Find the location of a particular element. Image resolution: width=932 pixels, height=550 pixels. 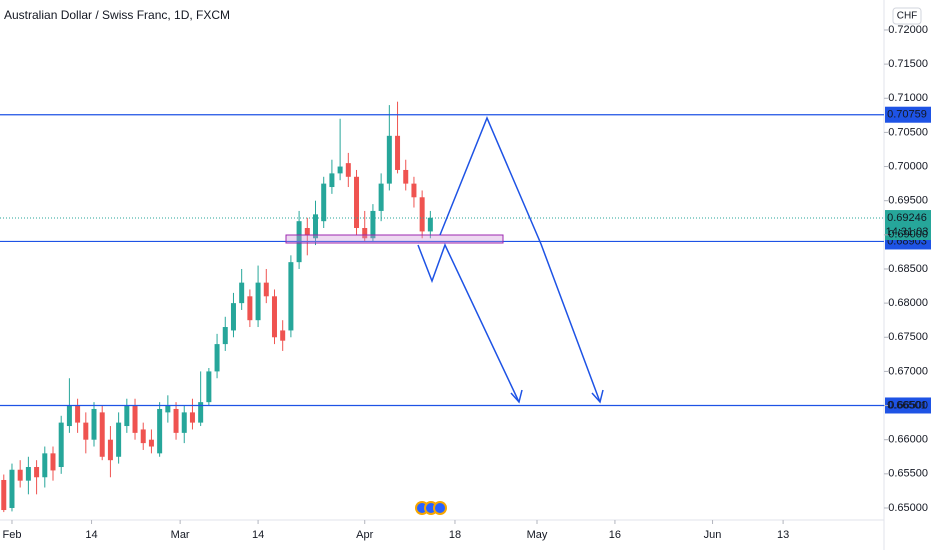

y-tick-label: 0.69500 is located at coordinates (908, 201).